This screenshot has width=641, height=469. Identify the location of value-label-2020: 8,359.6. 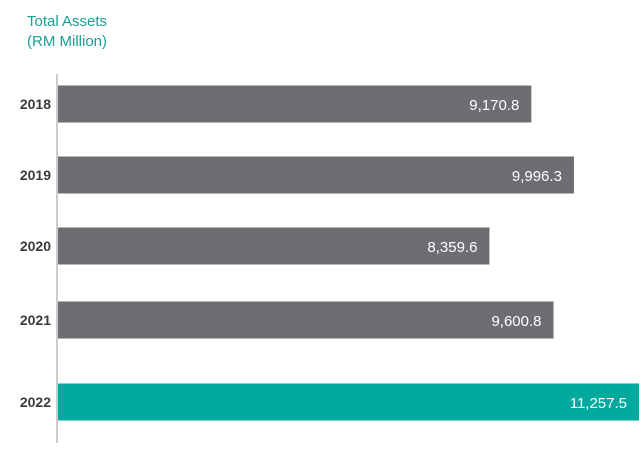
(452, 247).